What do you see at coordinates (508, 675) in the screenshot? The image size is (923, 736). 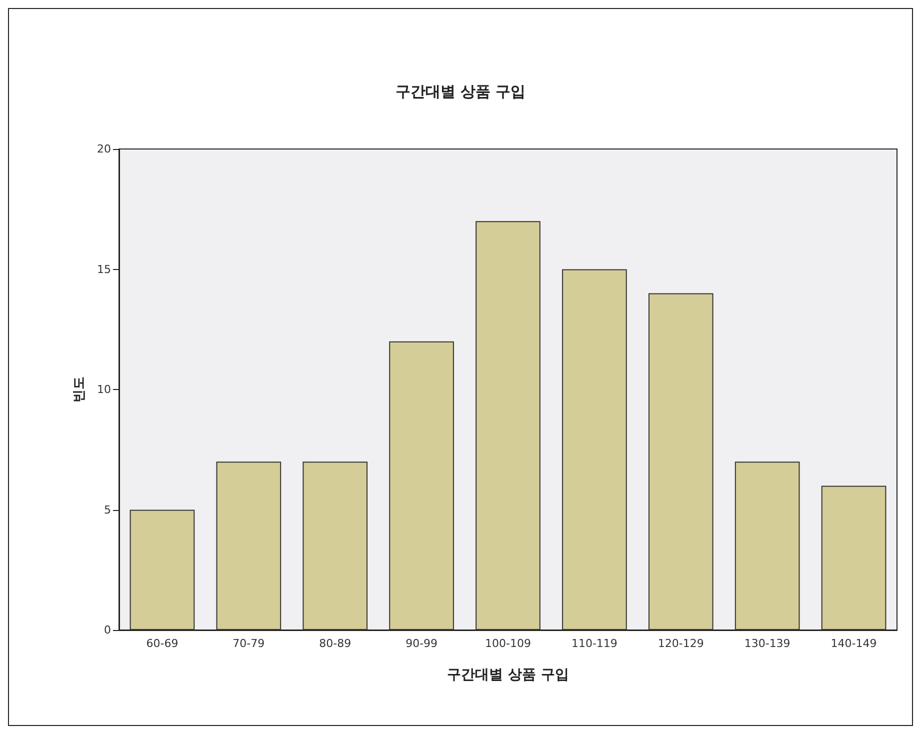 I see `x-axis-title: 구간대별 상품 구입` at bounding box center [508, 675].